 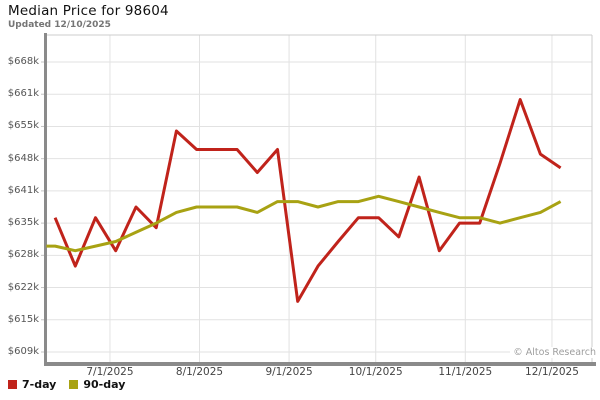 What do you see at coordinates (23, 158) in the screenshot?
I see `y-axis-tick-label: $648k` at bounding box center [23, 158].